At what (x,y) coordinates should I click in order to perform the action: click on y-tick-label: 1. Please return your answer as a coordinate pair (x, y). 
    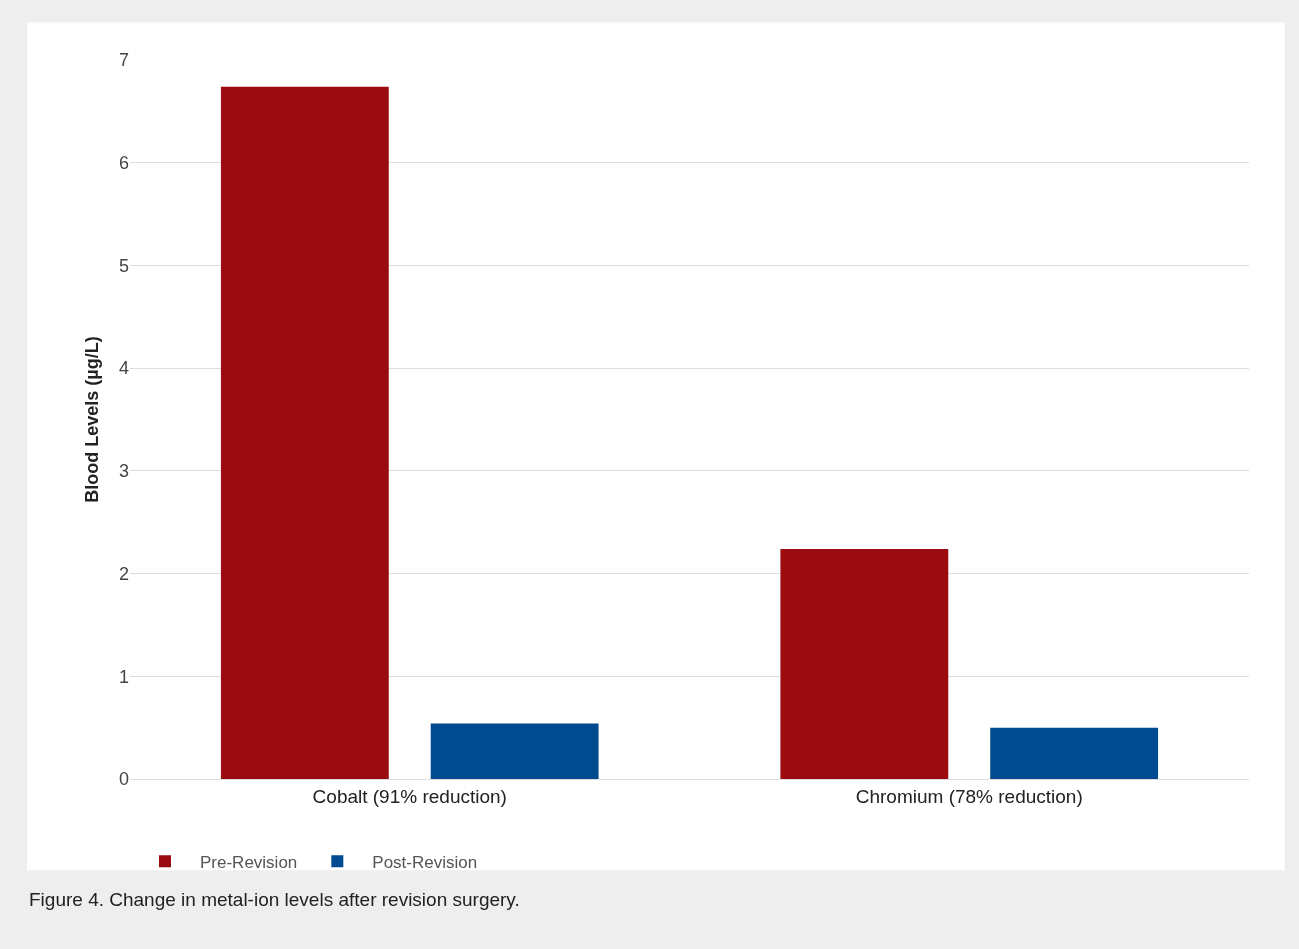
    Looking at the image, I should click on (123, 676).